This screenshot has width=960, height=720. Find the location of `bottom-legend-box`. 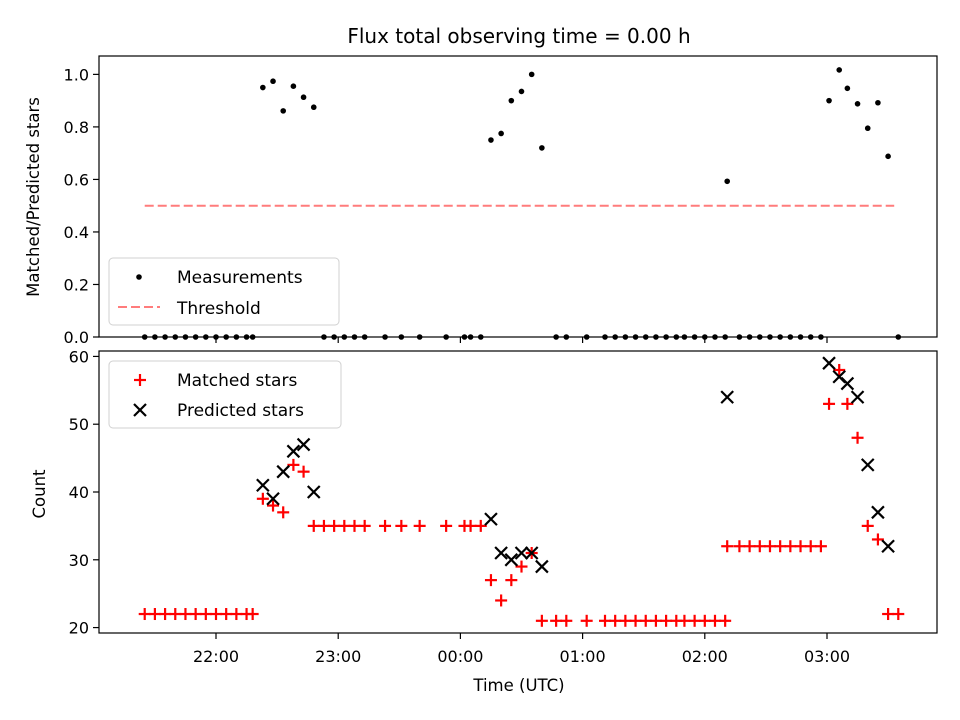

bottom-legend-box is located at coordinates (225, 394).